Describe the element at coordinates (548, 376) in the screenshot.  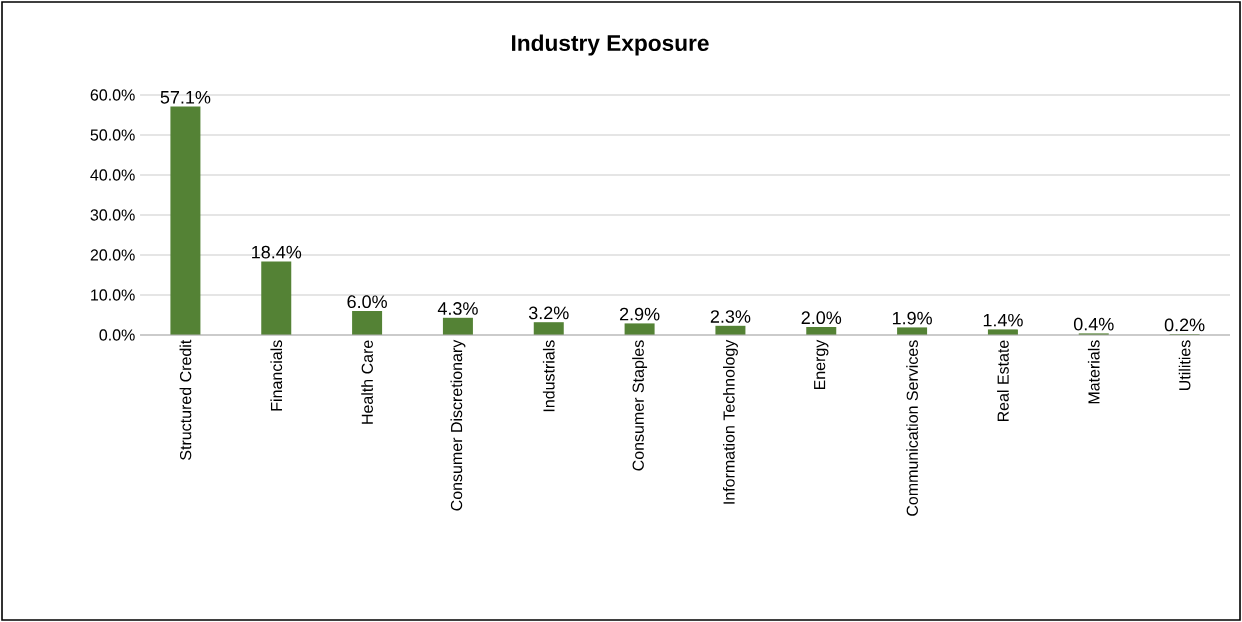
I see `x-tick-label: Industrials` at that location.